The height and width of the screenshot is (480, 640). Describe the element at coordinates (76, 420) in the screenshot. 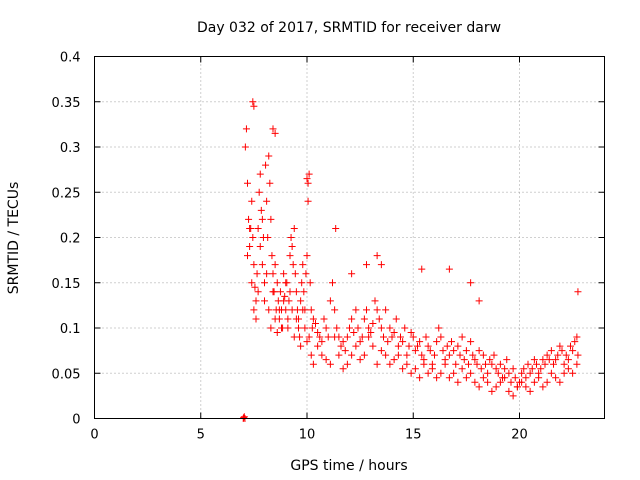

I see `y-tick-label: 0` at that location.